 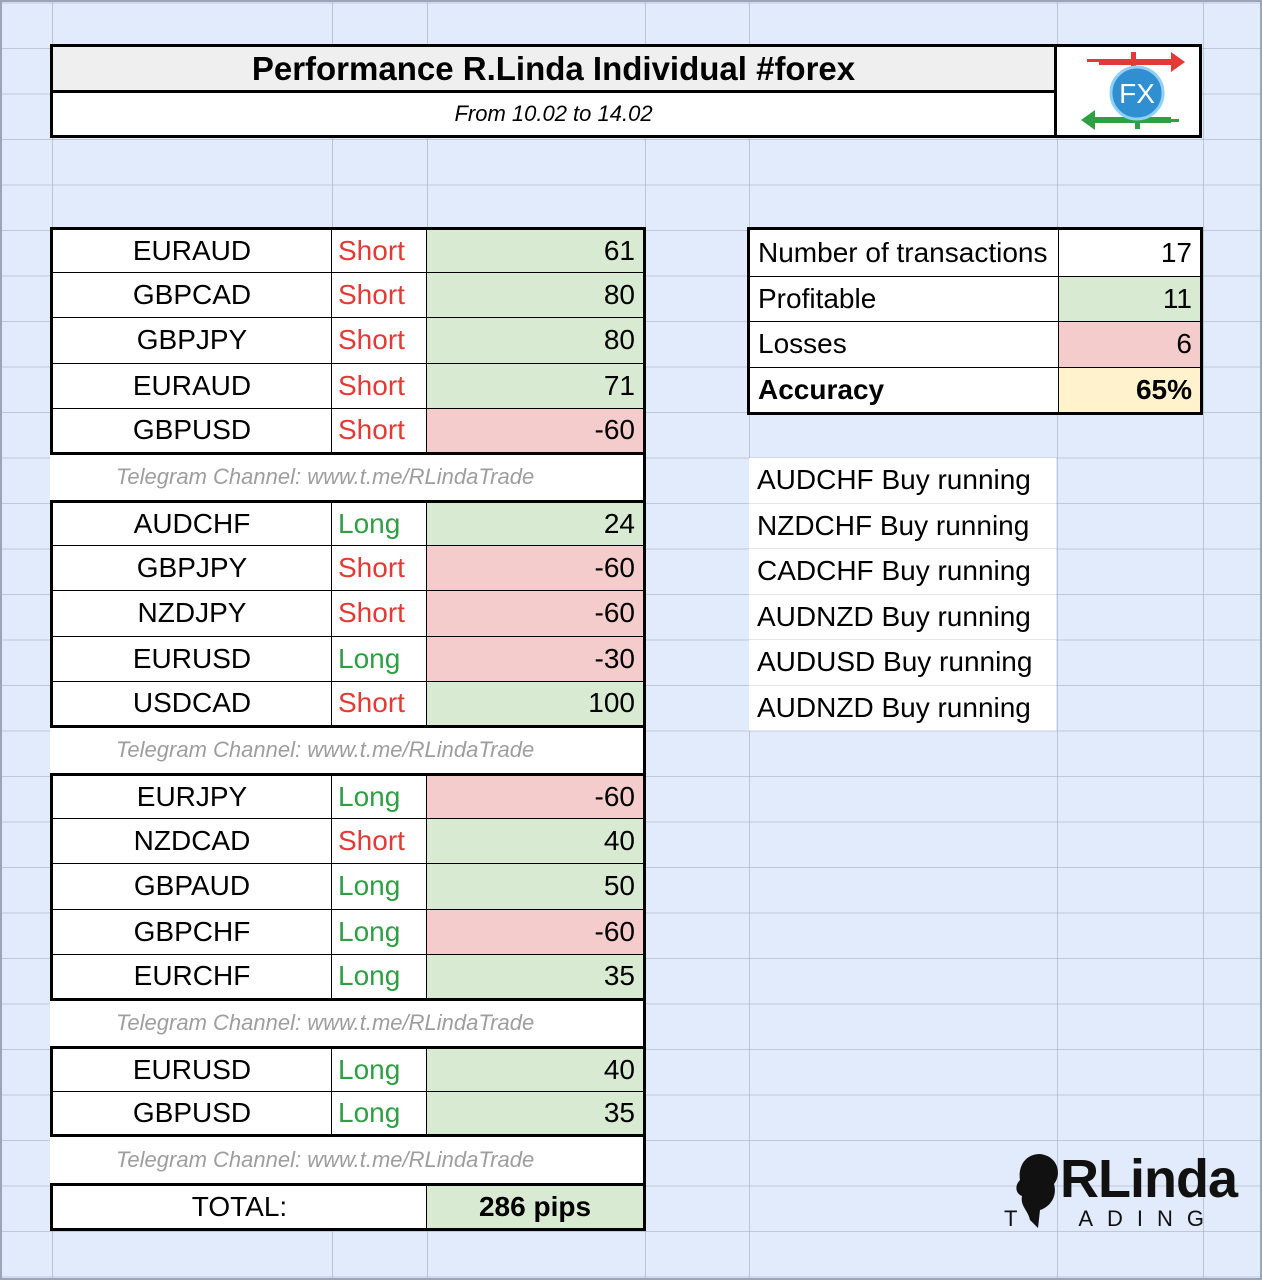 I want to click on fx-logo-icon: FX, so click(x=1133, y=91).